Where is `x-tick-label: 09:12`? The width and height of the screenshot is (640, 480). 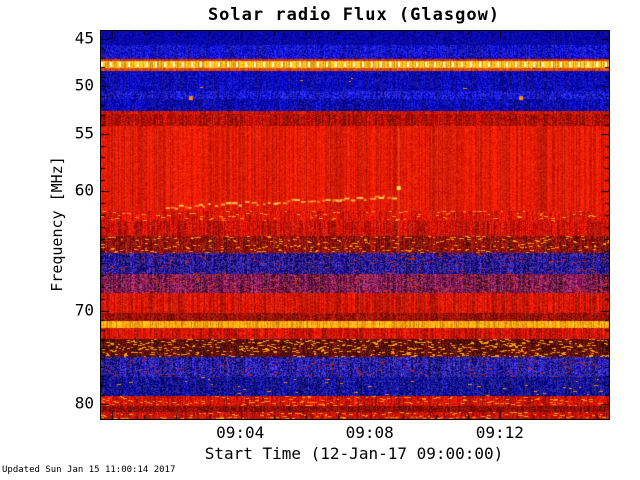 x-tick-label: 09:12 is located at coordinates (499, 432).